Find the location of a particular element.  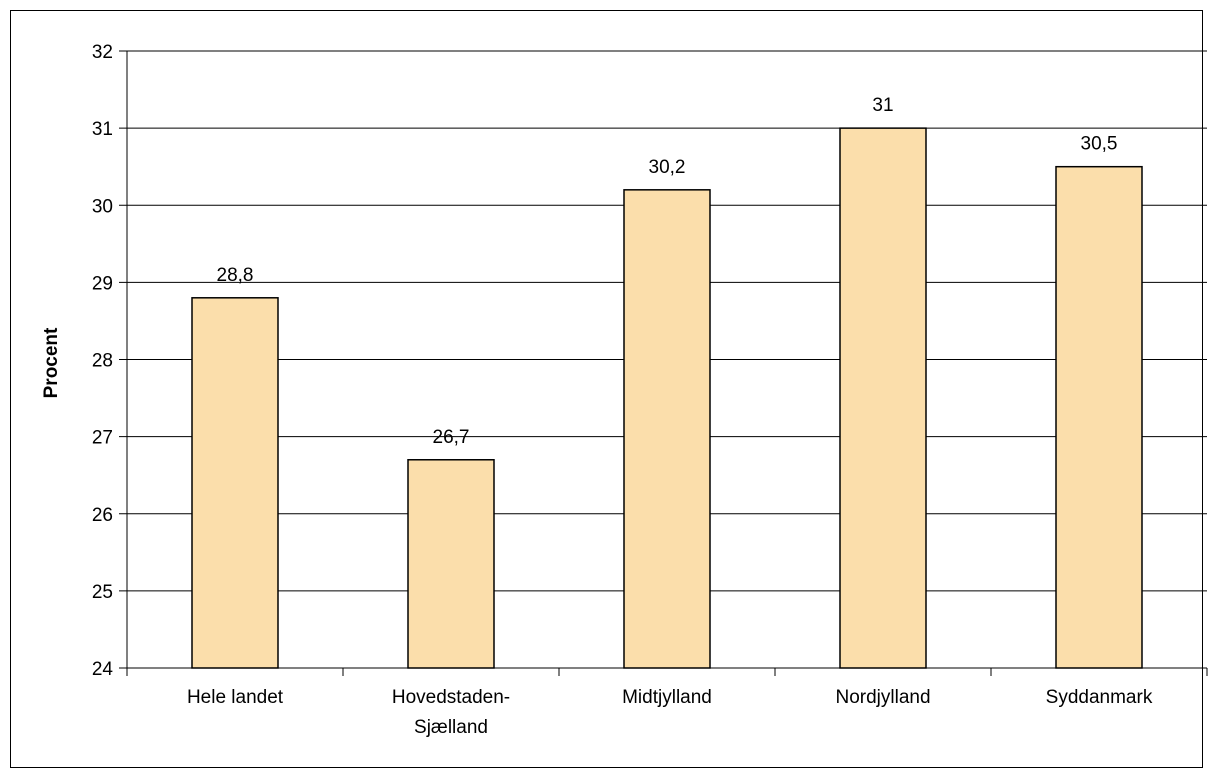

data-label: 28,8 is located at coordinates (235, 275).